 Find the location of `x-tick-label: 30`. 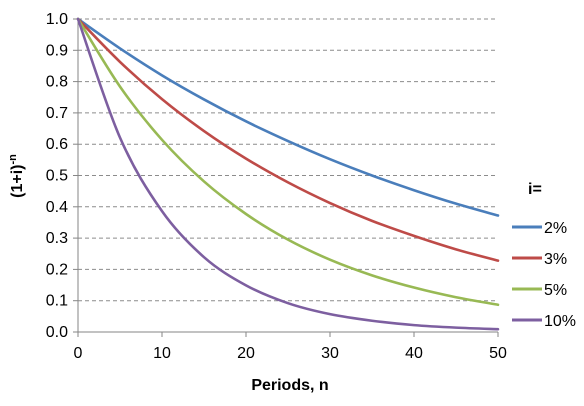

x-tick-label: 30 is located at coordinates (330, 353).